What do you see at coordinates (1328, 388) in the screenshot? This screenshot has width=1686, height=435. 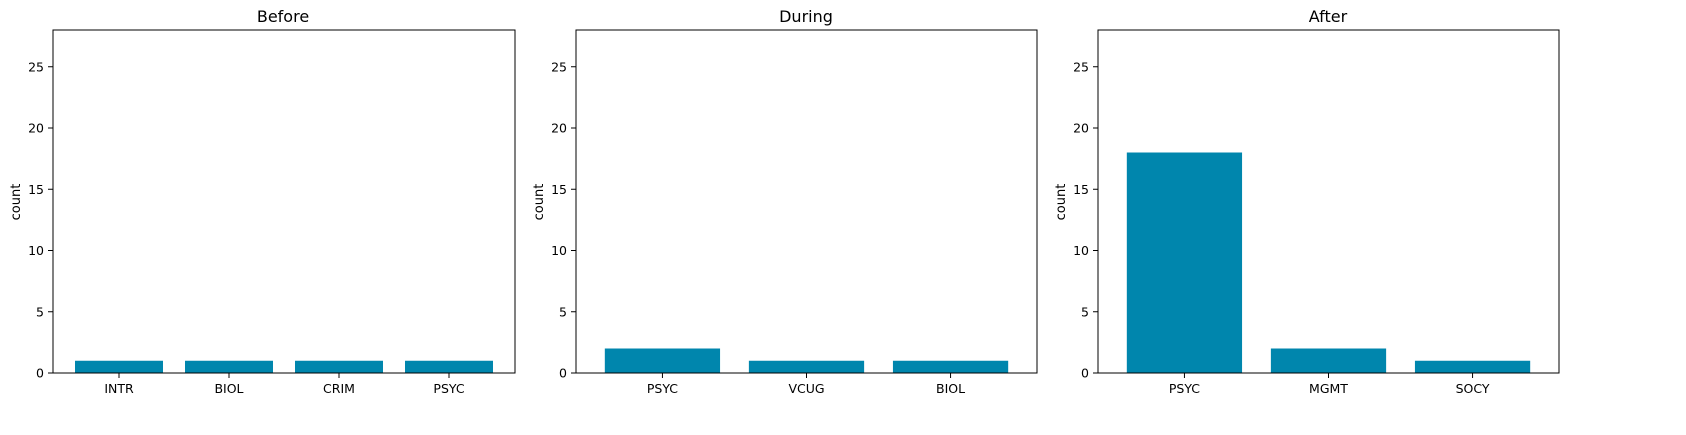 I see `x-tick-label: MGMT` at bounding box center [1328, 388].